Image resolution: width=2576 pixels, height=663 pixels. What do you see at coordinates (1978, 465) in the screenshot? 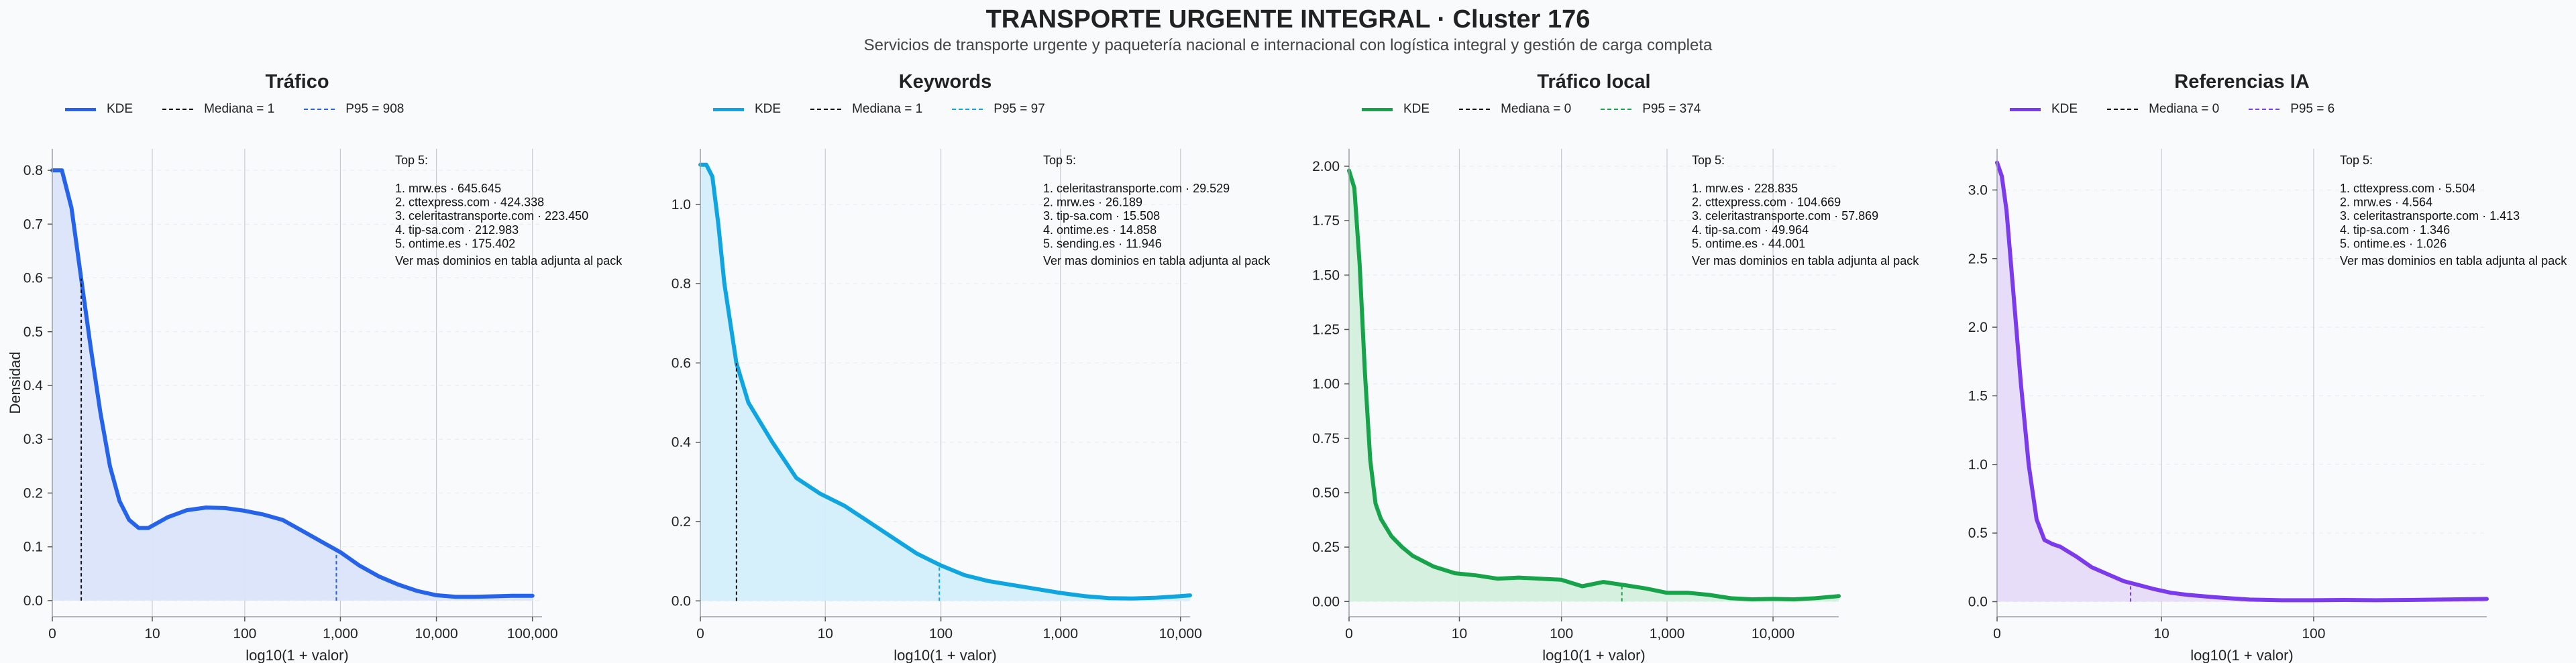
I see `y-tick-label: 1.0` at bounding box center [1978, 465].